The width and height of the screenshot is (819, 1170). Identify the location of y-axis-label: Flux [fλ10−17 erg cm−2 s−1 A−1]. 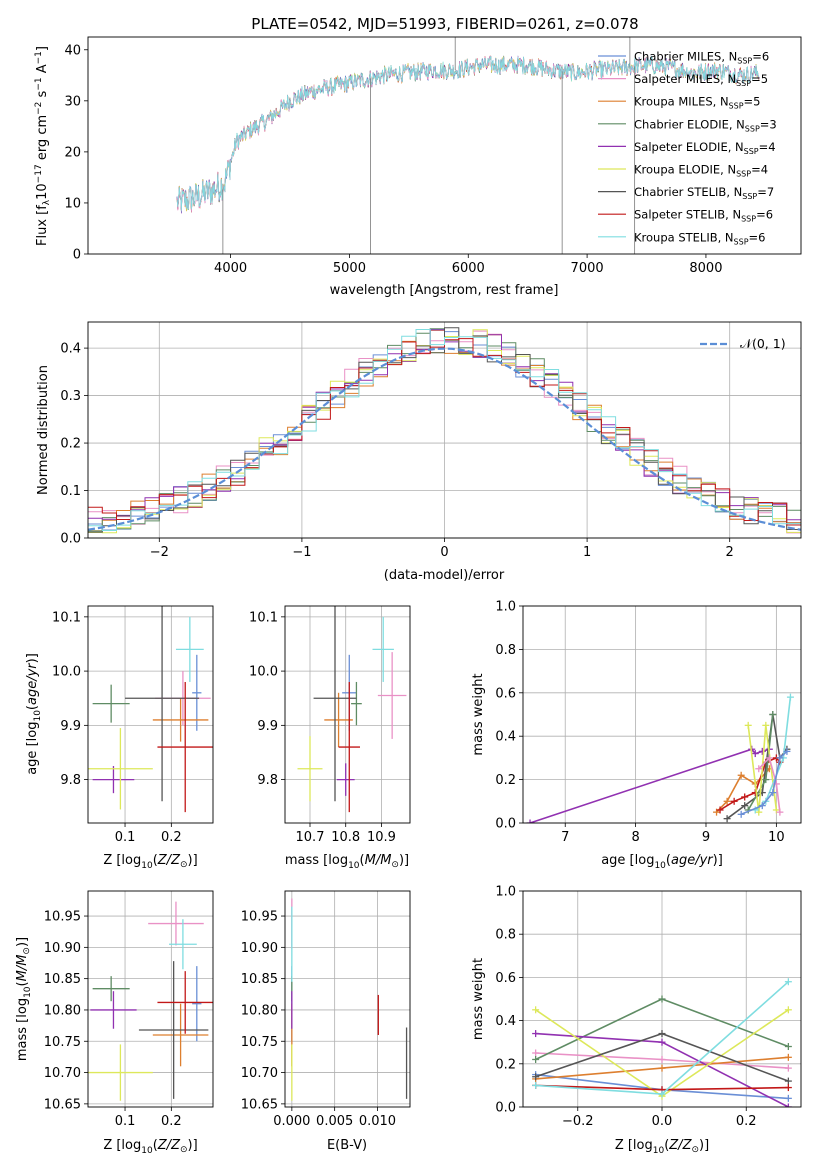
(43, 146).